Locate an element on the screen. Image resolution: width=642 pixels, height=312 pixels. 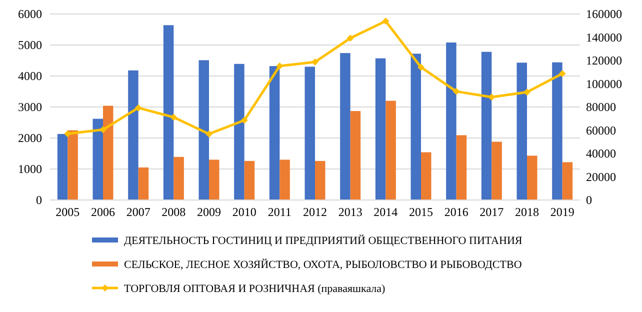
x-tick-label: 2017 is located at coordinates (492, 212).